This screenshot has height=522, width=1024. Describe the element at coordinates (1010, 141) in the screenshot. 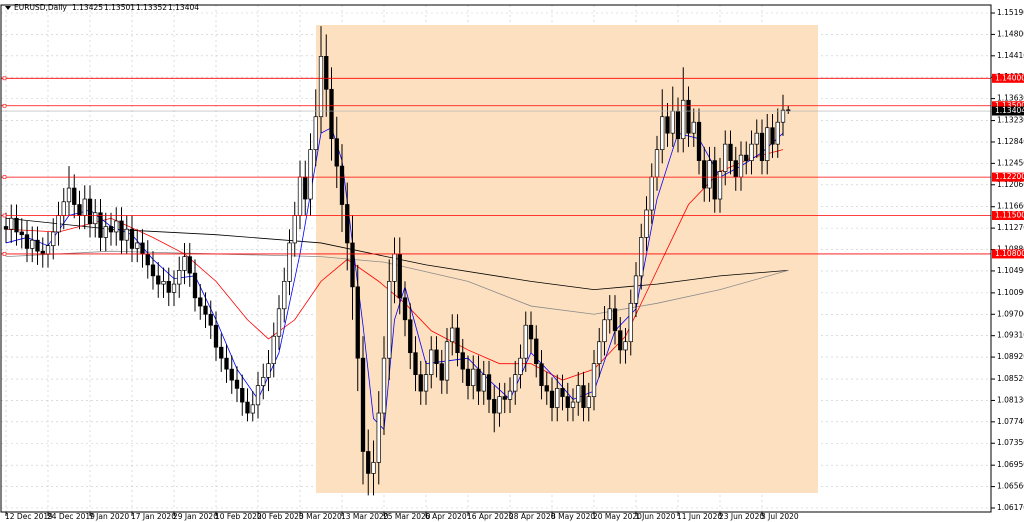

I see `y-tick-label: 1.12840` at that location.